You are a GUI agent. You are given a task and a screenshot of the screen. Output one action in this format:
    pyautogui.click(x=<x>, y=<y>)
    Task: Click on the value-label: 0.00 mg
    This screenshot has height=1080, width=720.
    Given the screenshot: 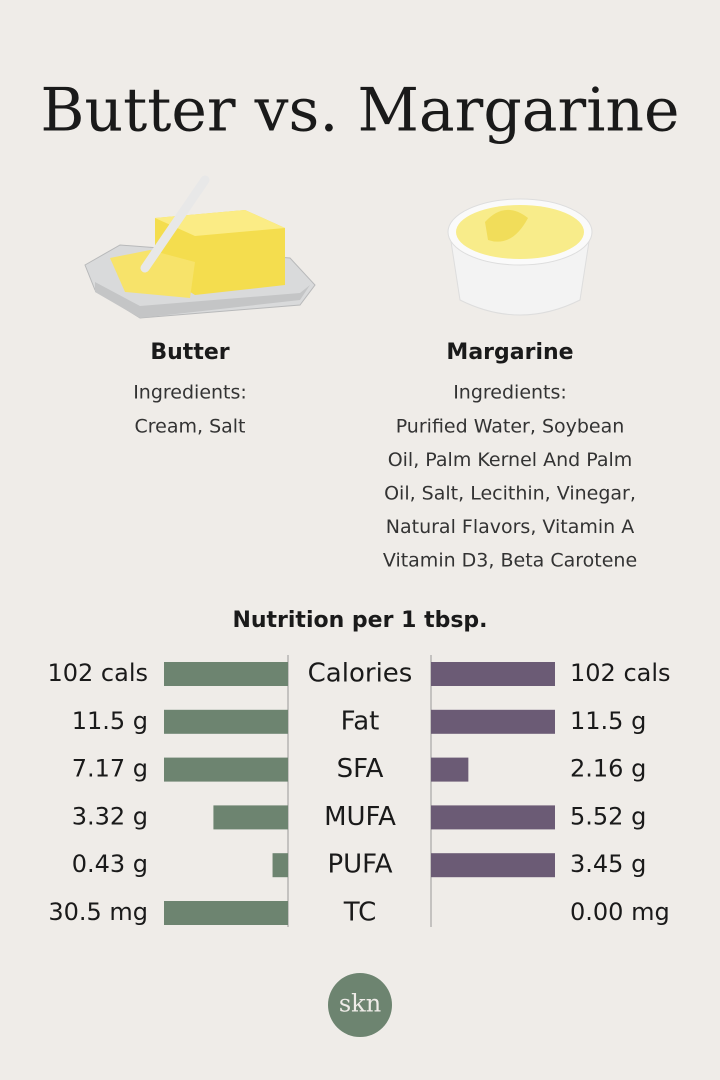 What is the action you would take?
    pyautogui.click(x=620, y=912)
    